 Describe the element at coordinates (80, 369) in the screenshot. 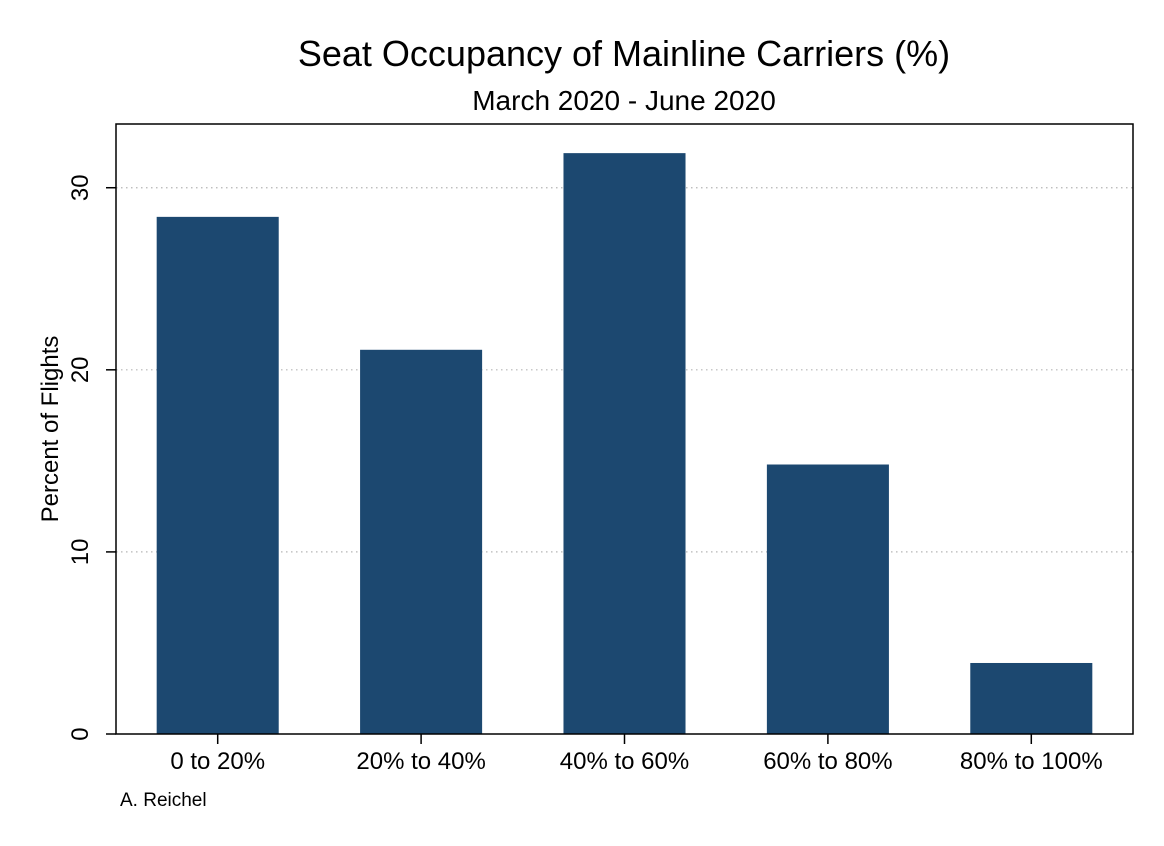

I see `y-tick-label: 20` at that location.